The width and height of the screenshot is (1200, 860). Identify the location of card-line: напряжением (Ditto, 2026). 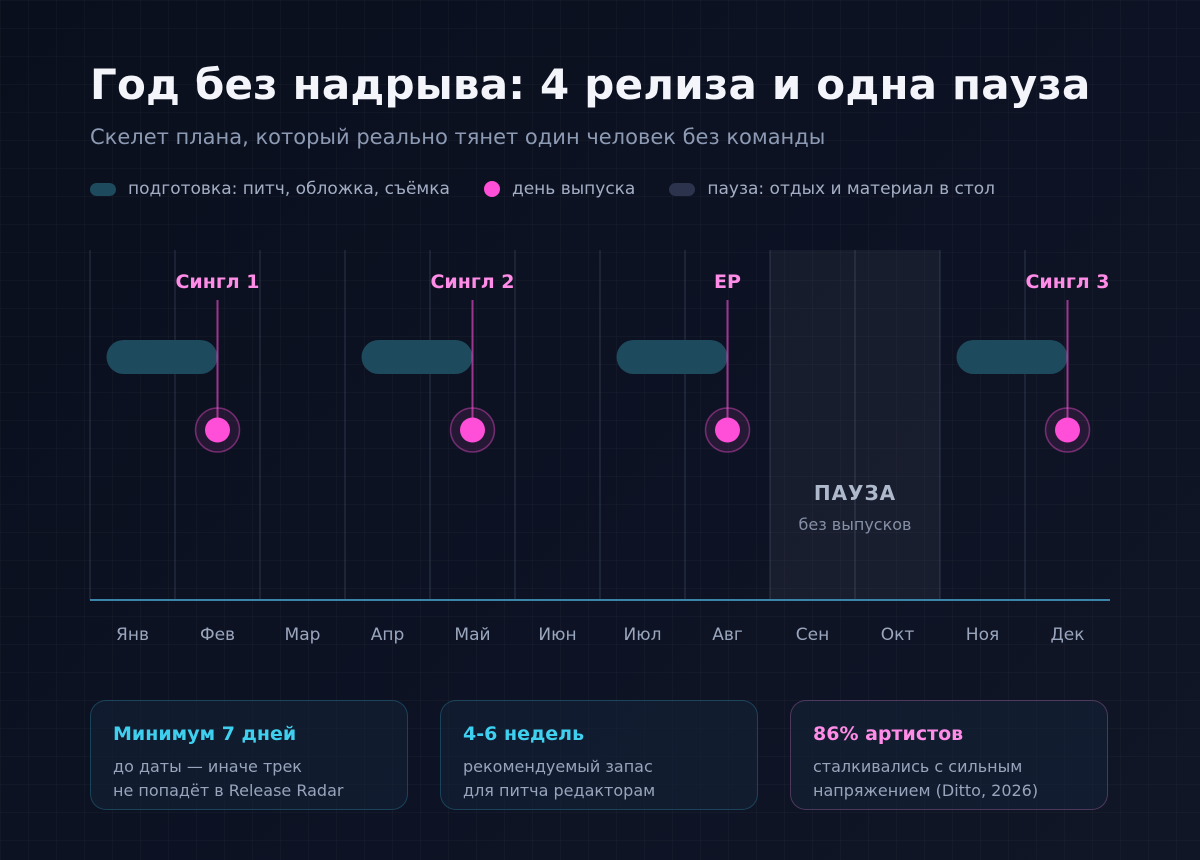
(926, 790).